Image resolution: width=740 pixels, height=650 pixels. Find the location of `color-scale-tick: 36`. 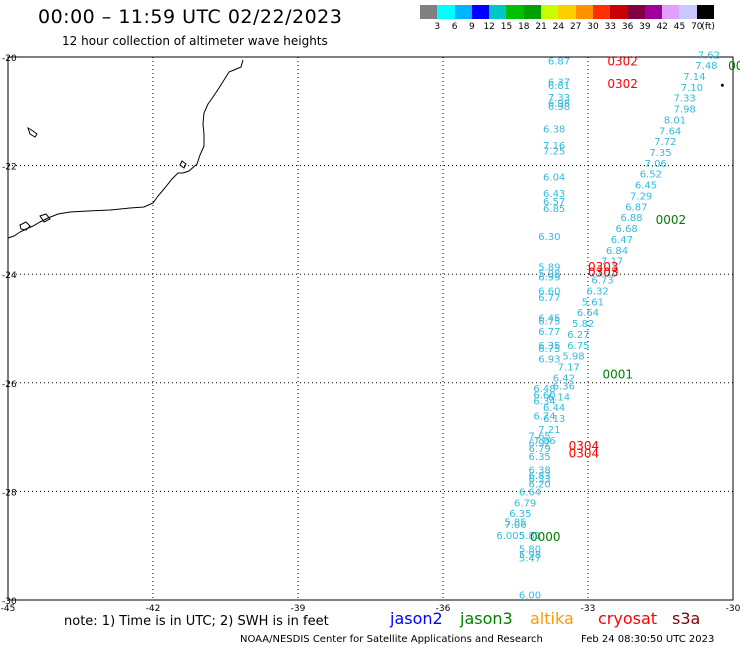

color-scale-tick: 36 is located at coordinates (627, 27).